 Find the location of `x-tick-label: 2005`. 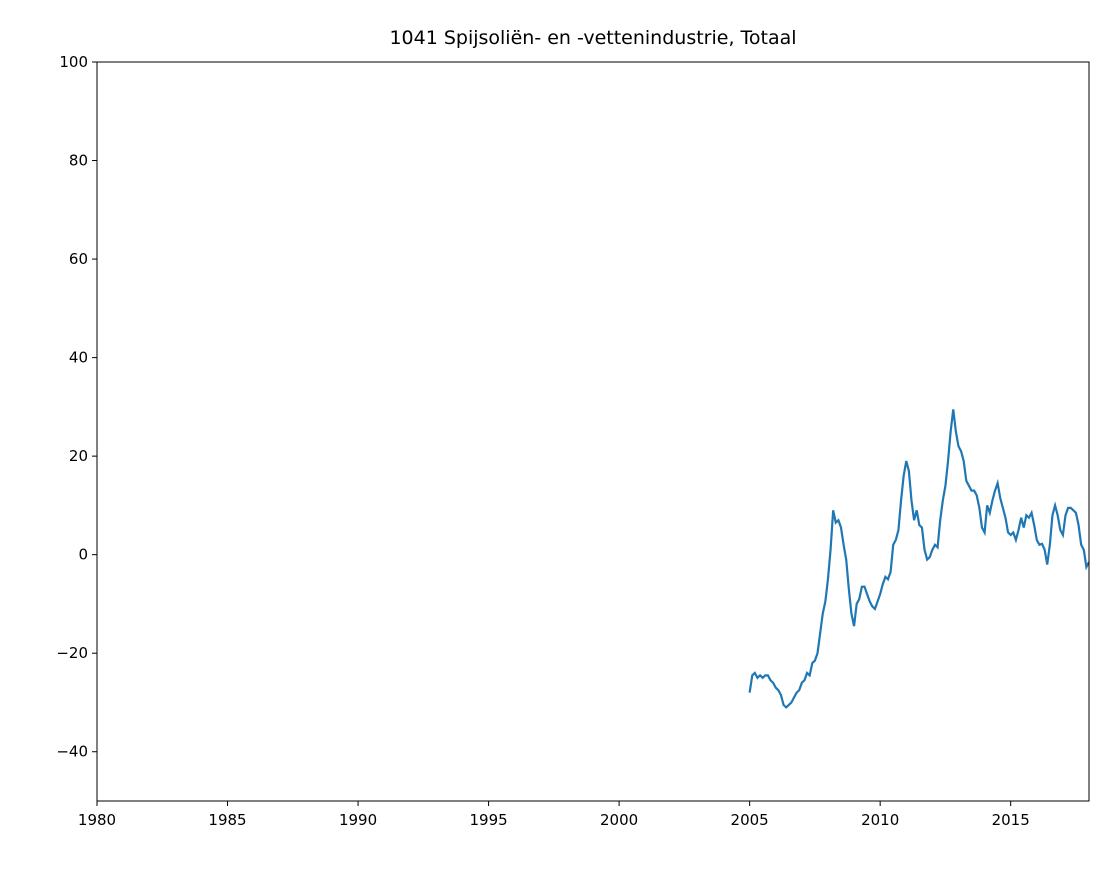

x-tick-label: 2005 is located at coordinates (750, 820).